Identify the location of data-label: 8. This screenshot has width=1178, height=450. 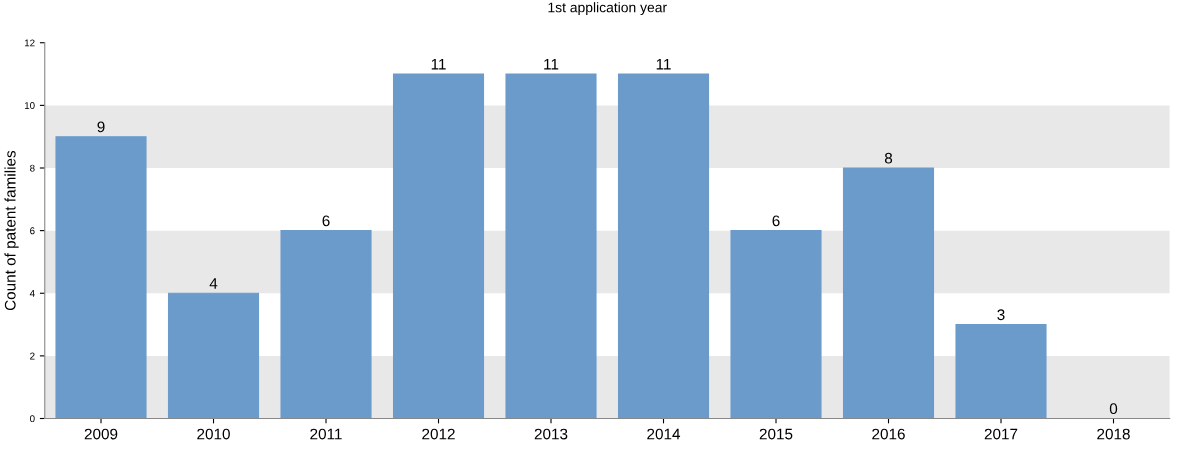
(888, 158).